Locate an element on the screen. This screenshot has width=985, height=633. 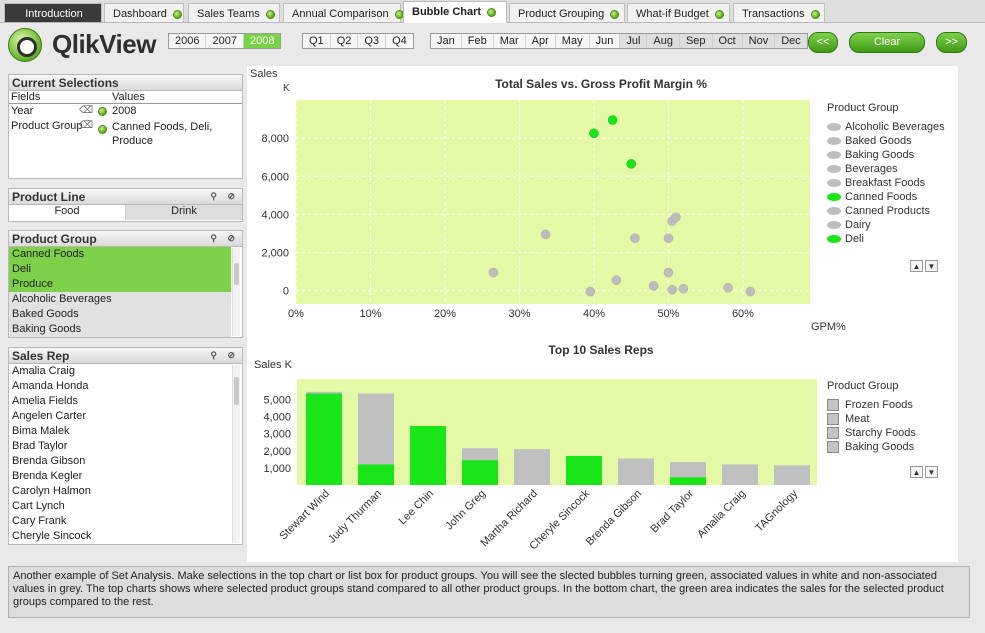
legend-item: Meat is located at coordinates (871, 419).